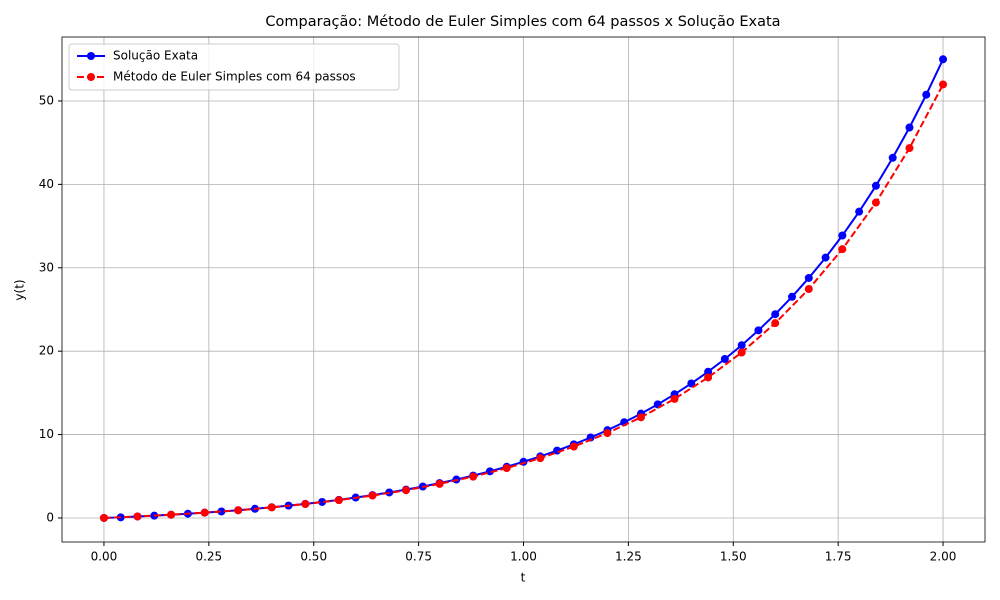  What do you see at coordinates (46, 184) in the screenshot?
I see `y-tick-label: 40` at bounding box center [46, 184].